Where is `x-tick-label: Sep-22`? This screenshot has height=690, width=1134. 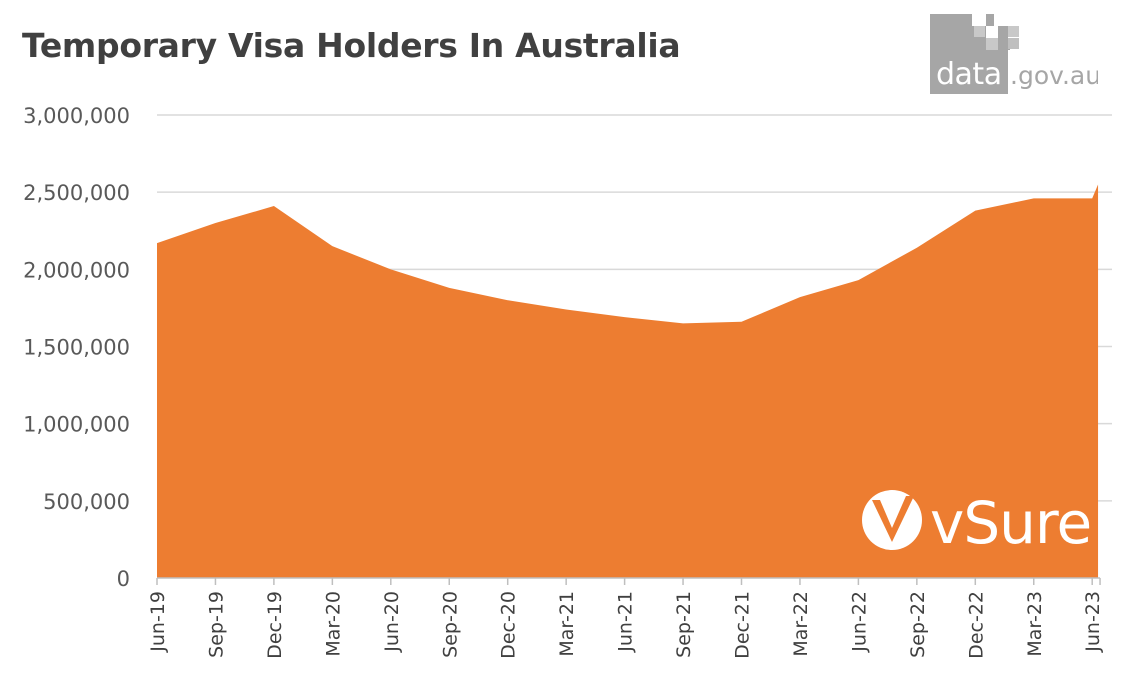 x-tick-label: Sep-22 is located at coordinates (918, 624).